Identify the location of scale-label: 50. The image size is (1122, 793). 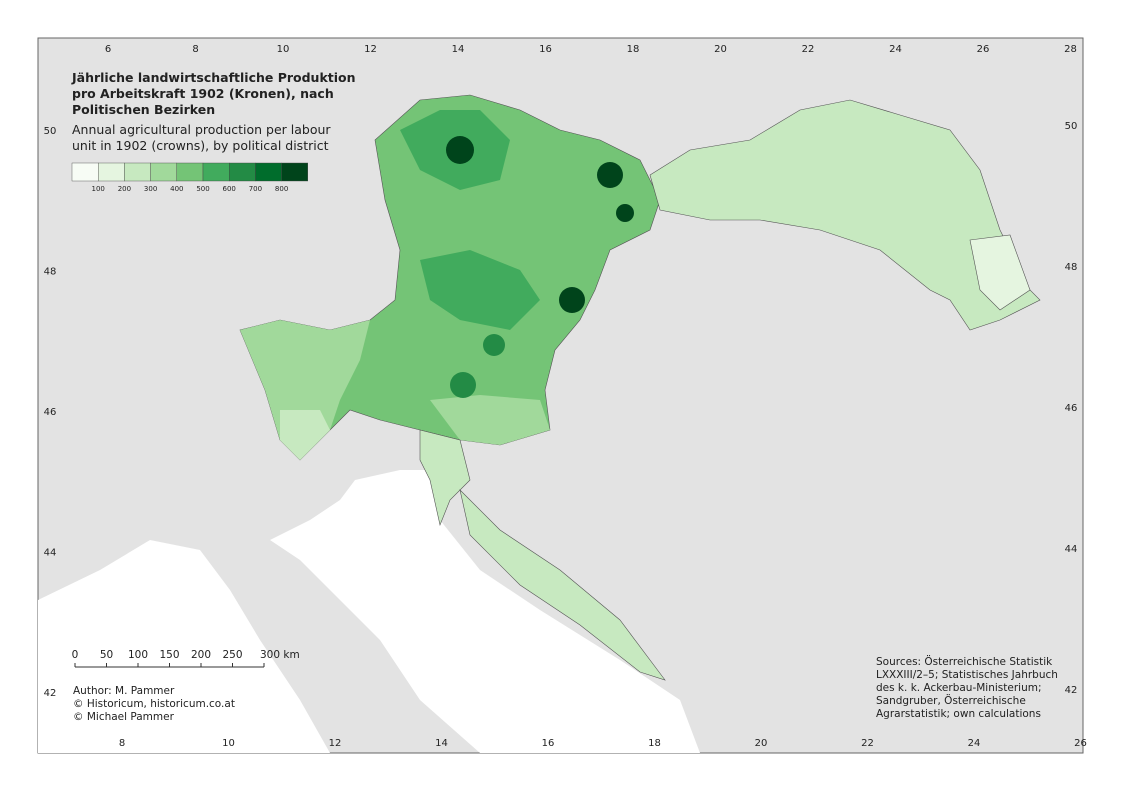
(106, 655).